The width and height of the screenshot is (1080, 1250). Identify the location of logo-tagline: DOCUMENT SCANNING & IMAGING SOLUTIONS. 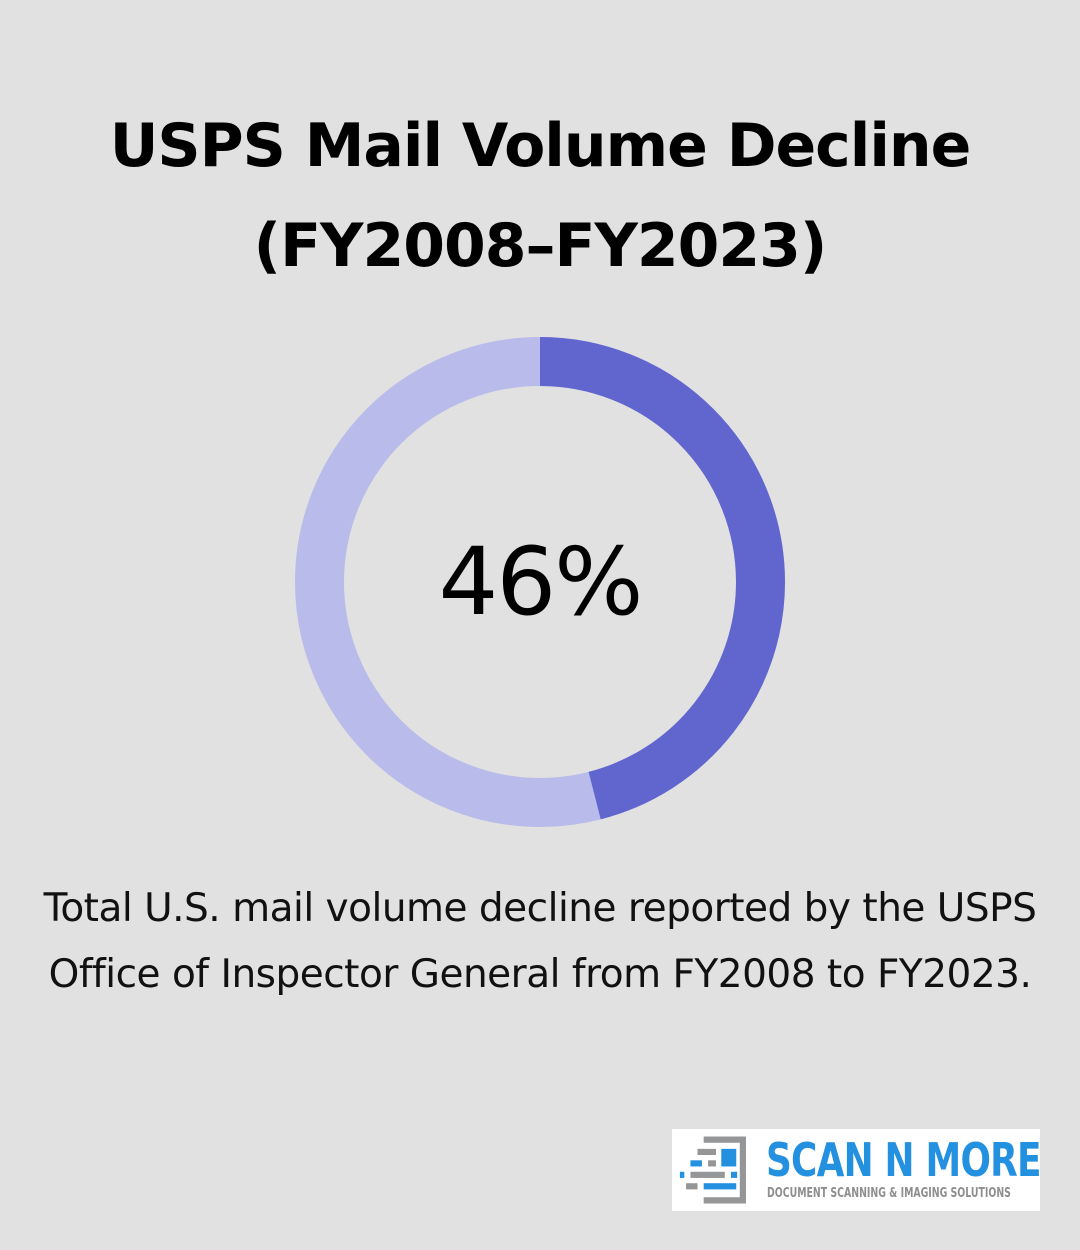
(889, 1193).